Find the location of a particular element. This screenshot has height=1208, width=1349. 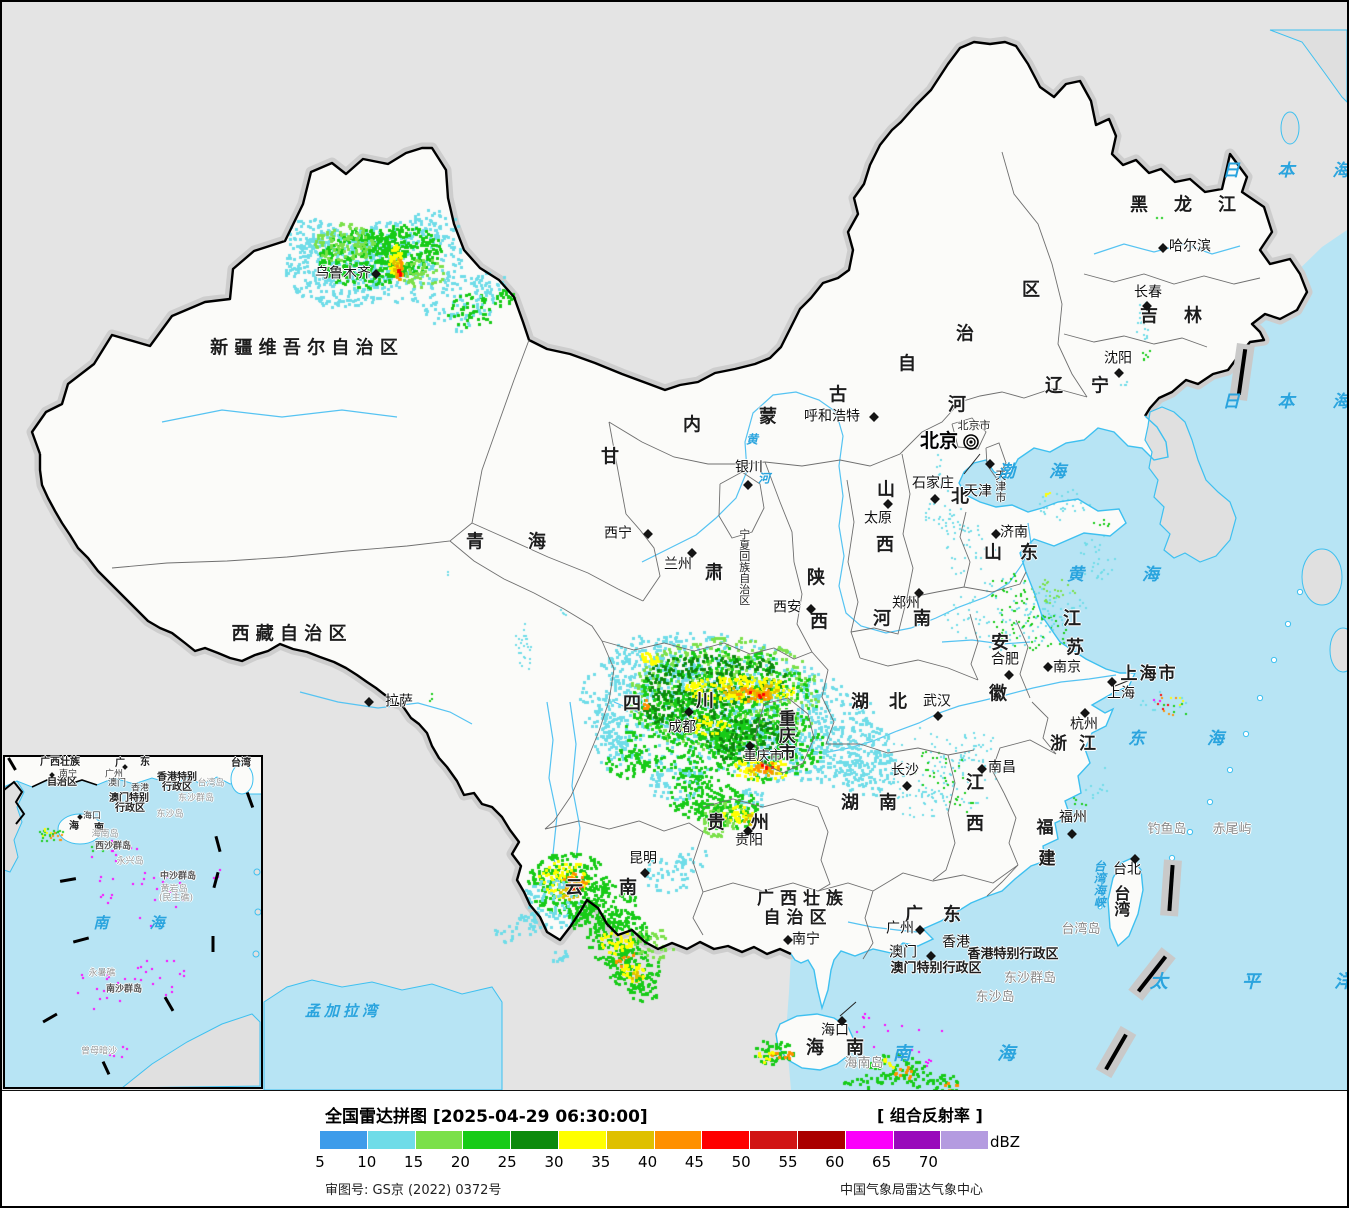

province-label-nei: 内 is located at coordinates (692, 425).